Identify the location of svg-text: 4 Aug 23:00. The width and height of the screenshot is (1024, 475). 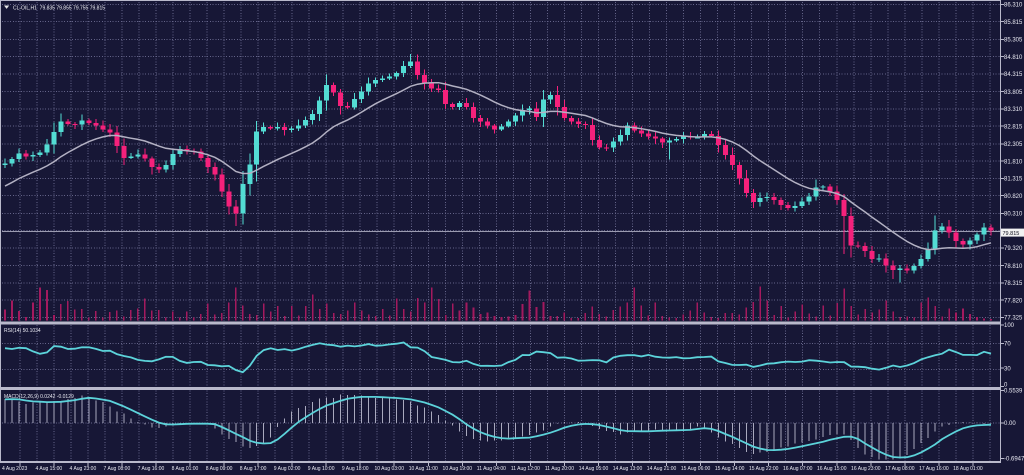
(83, 469).